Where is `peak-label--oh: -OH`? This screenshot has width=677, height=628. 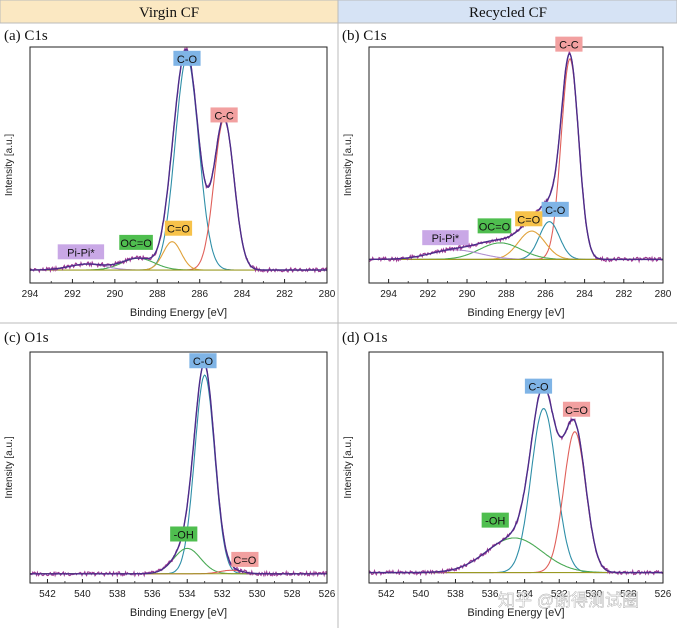
peak-label--oh: -OH is located at coordinates (495, 520).